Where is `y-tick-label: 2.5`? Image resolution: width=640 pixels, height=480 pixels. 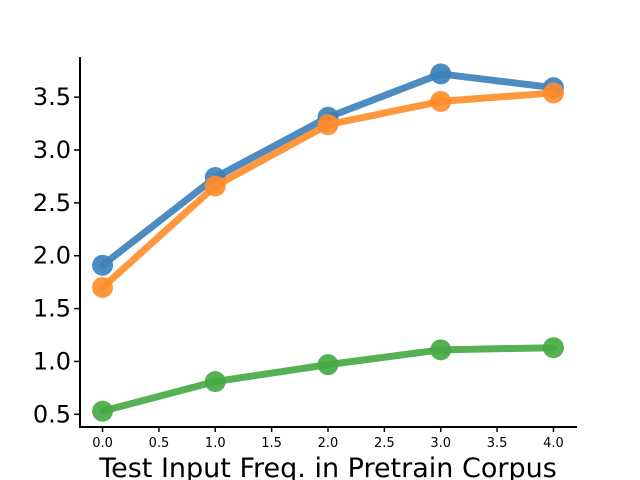
y-tick-label: 2.5 is located at coordinates (52, 203).